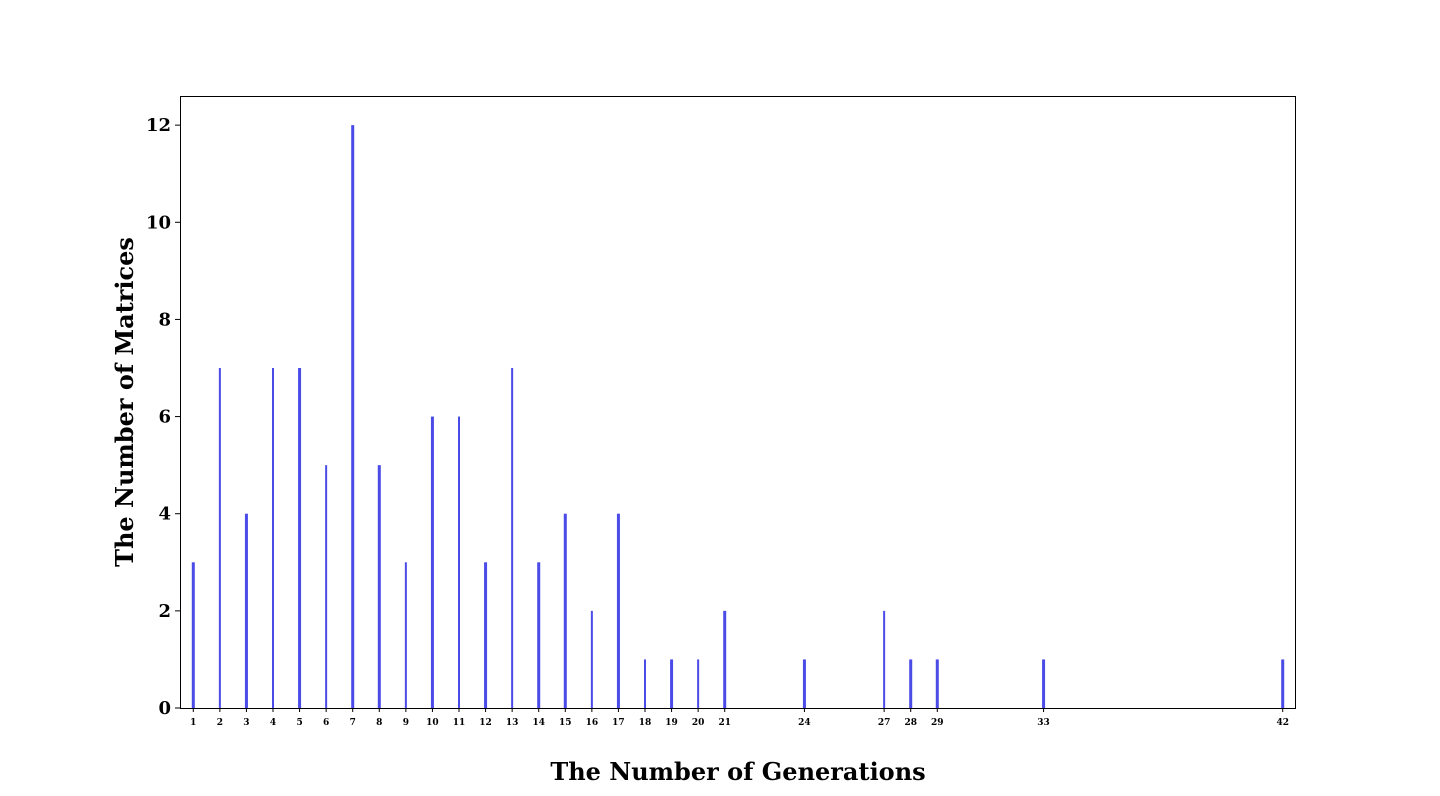 Image resolution: width=1440 pixels, height=796 pixels. I want to click on x-tick-label: 19, so click(671, 723).